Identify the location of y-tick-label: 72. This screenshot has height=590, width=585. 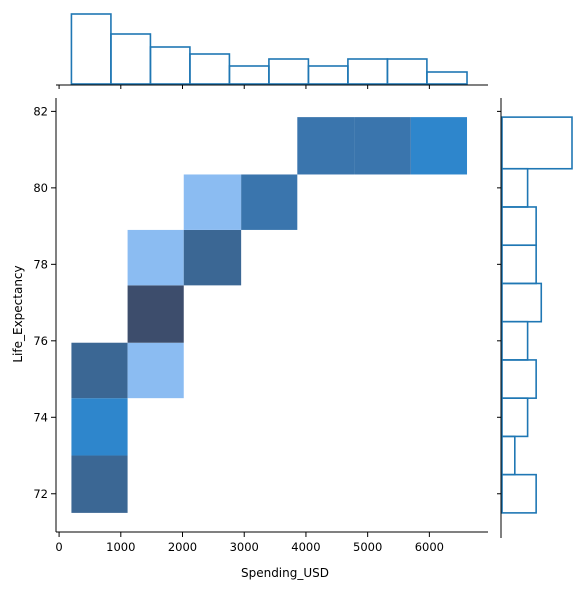
(40, 494).